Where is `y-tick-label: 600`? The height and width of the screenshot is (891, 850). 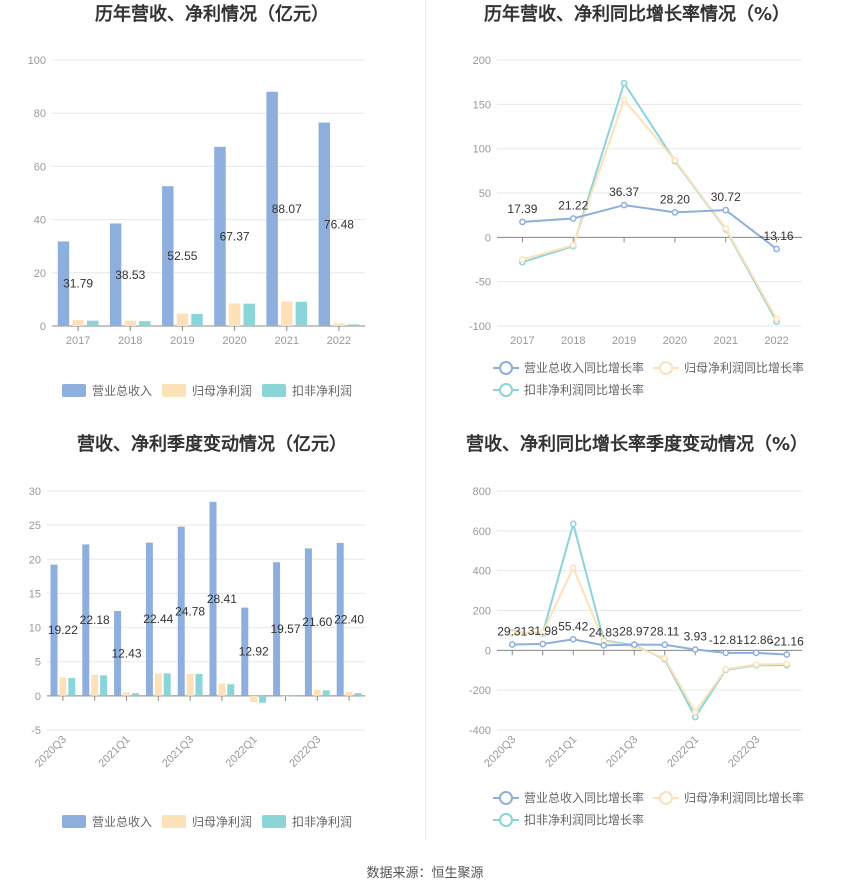
y-tick-label: 600 is located at coordinates (482, 532).